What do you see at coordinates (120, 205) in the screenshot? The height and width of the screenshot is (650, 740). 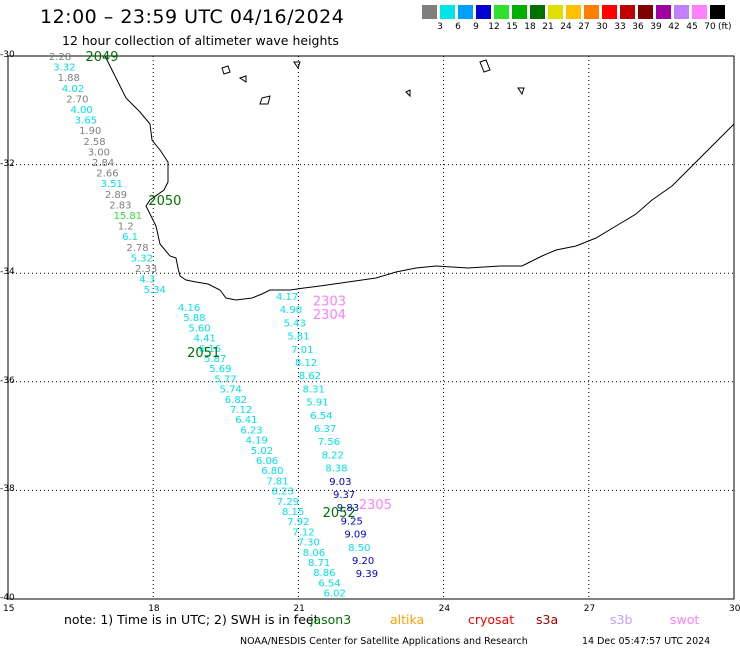 I see `wave-height-label: 2.83` at bounding box center [120, 205].